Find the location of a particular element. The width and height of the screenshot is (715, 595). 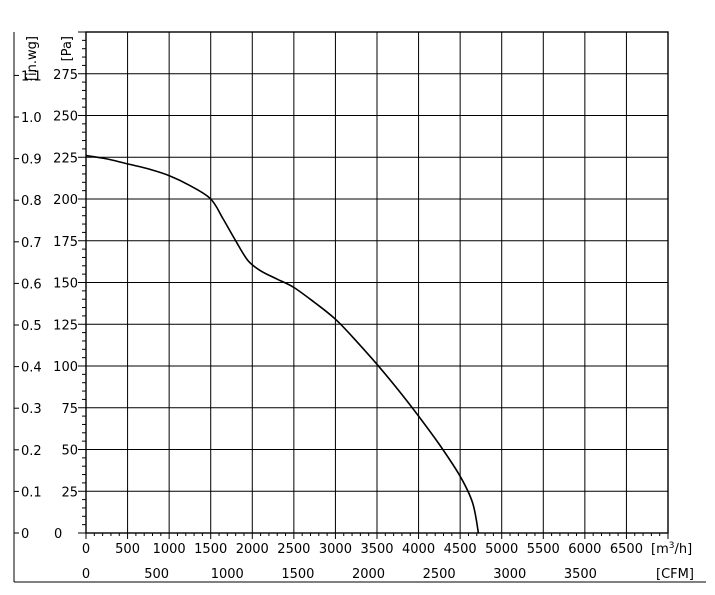

cfm-unit-label: [CFM] is located at coordinates (675, 574).